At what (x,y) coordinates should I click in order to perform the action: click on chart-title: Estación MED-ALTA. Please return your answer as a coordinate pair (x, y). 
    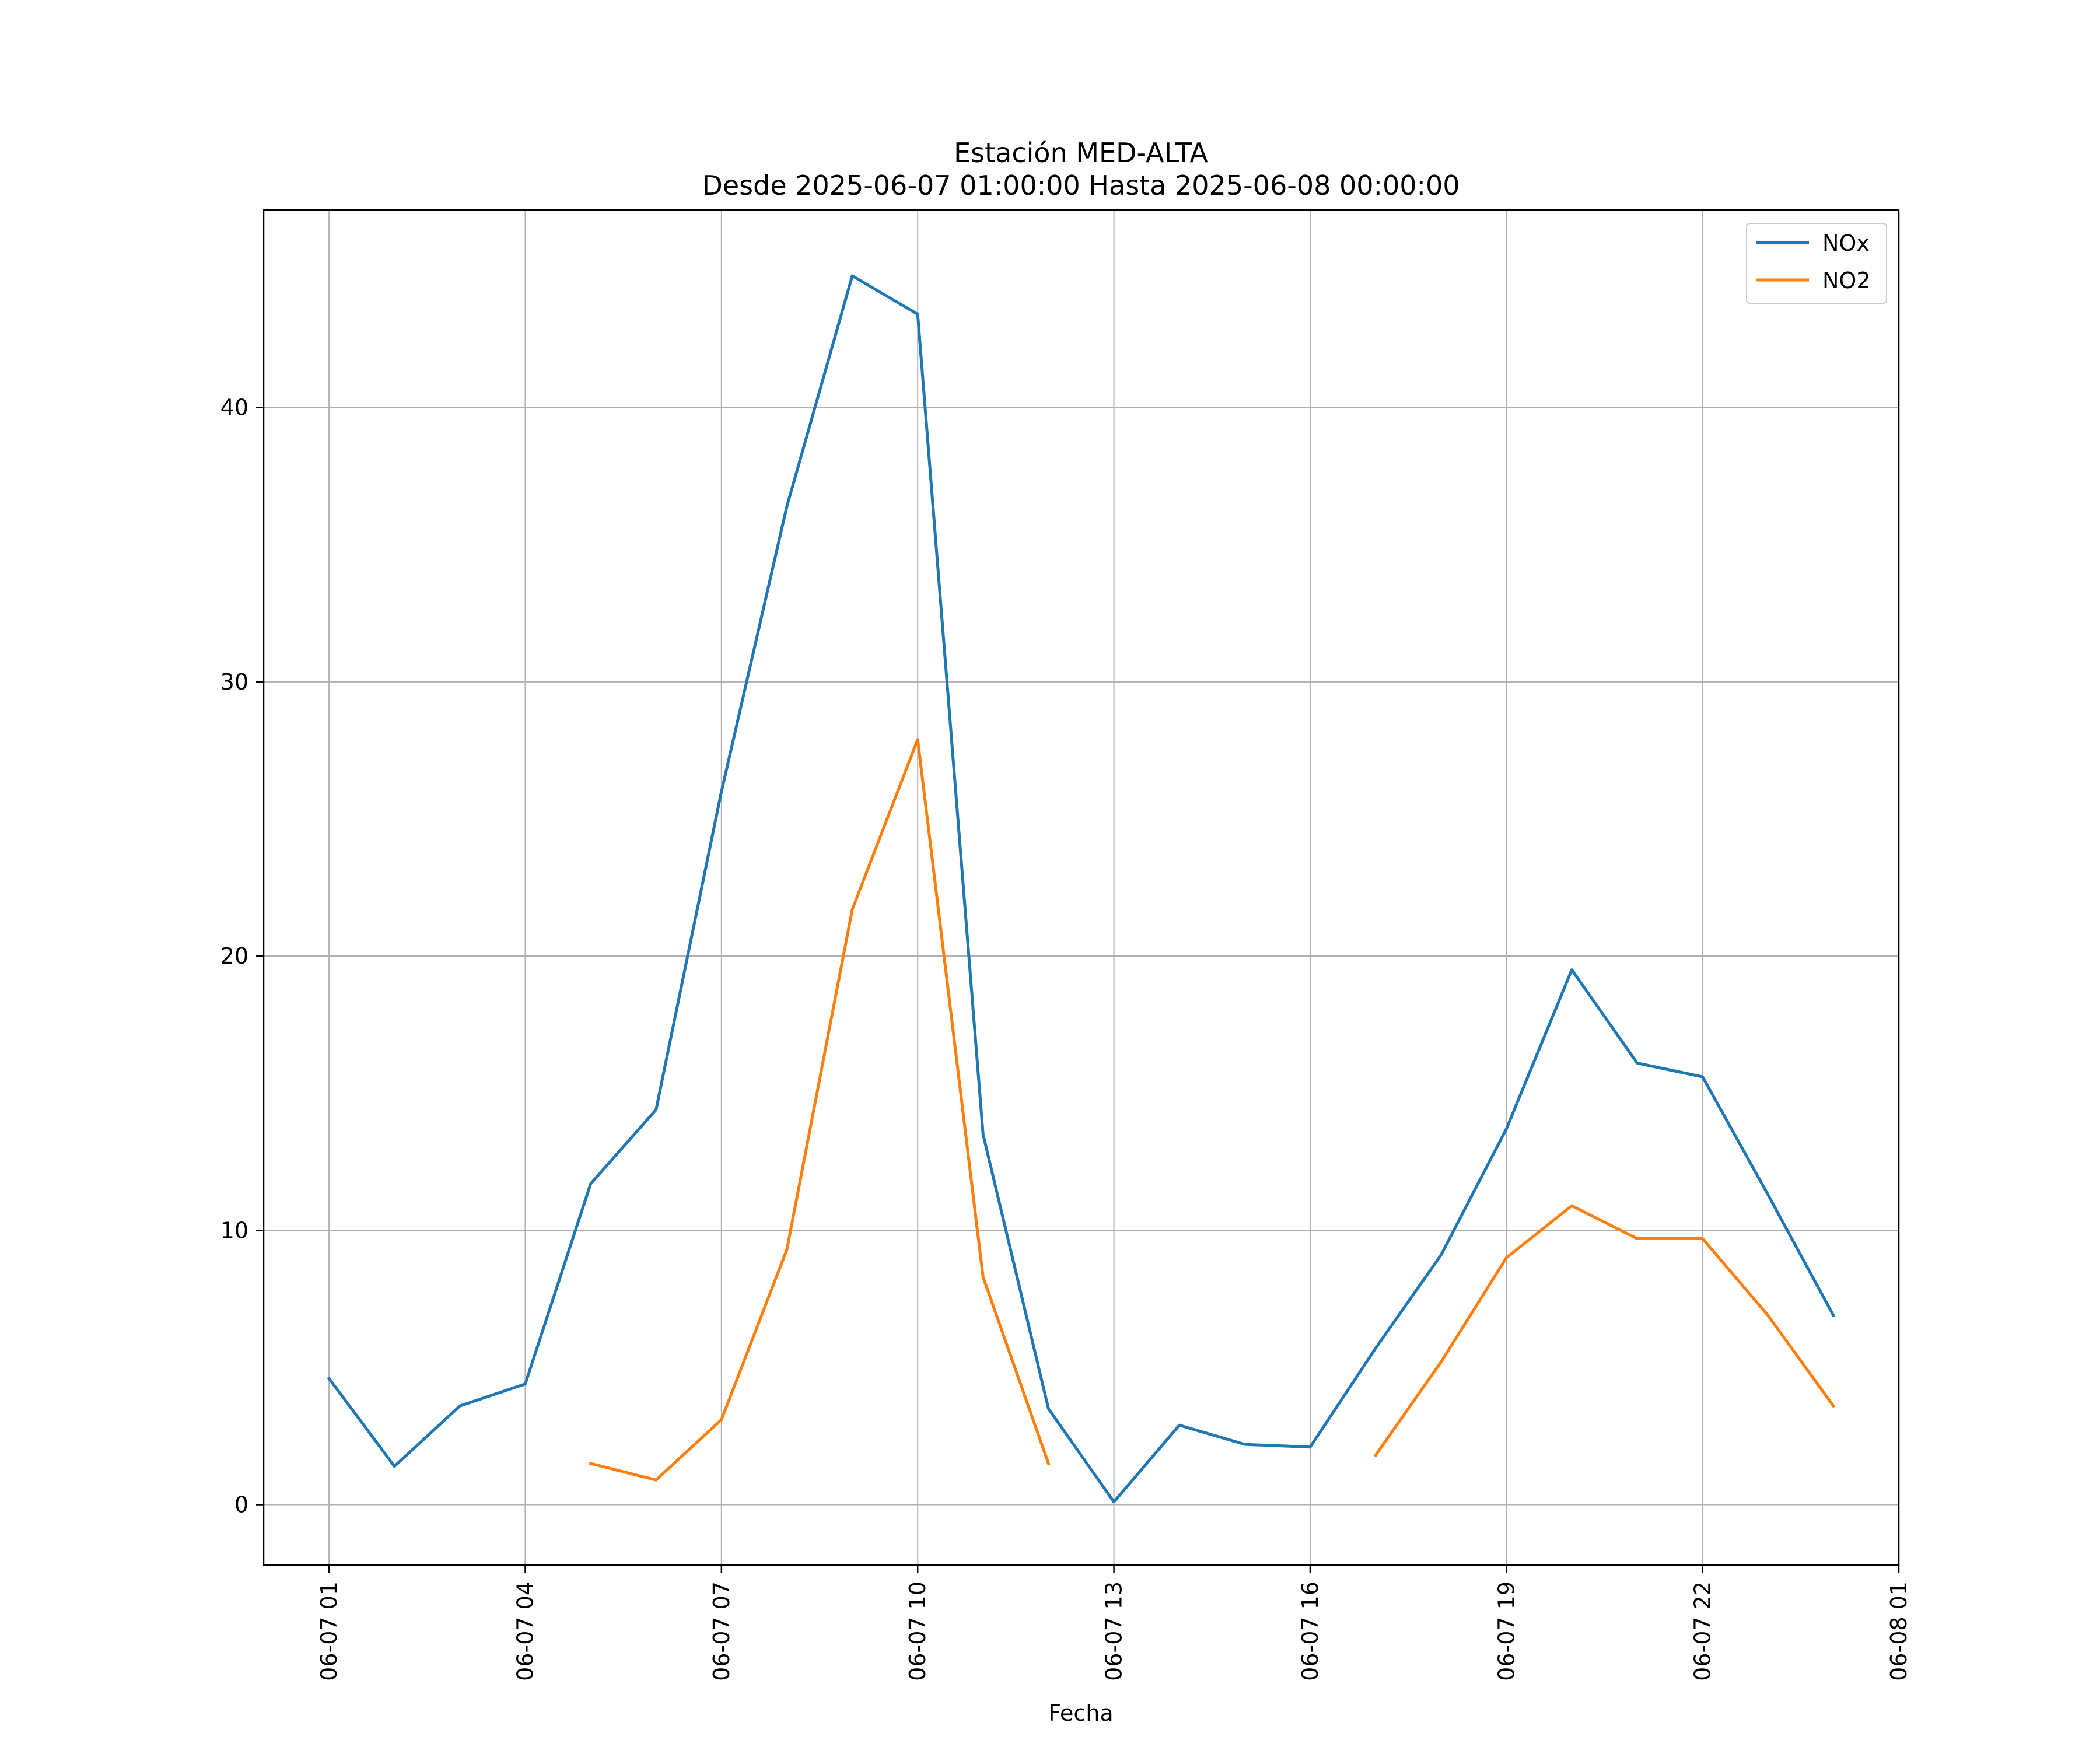
    Looking at the image, I should click on (1081, 153).